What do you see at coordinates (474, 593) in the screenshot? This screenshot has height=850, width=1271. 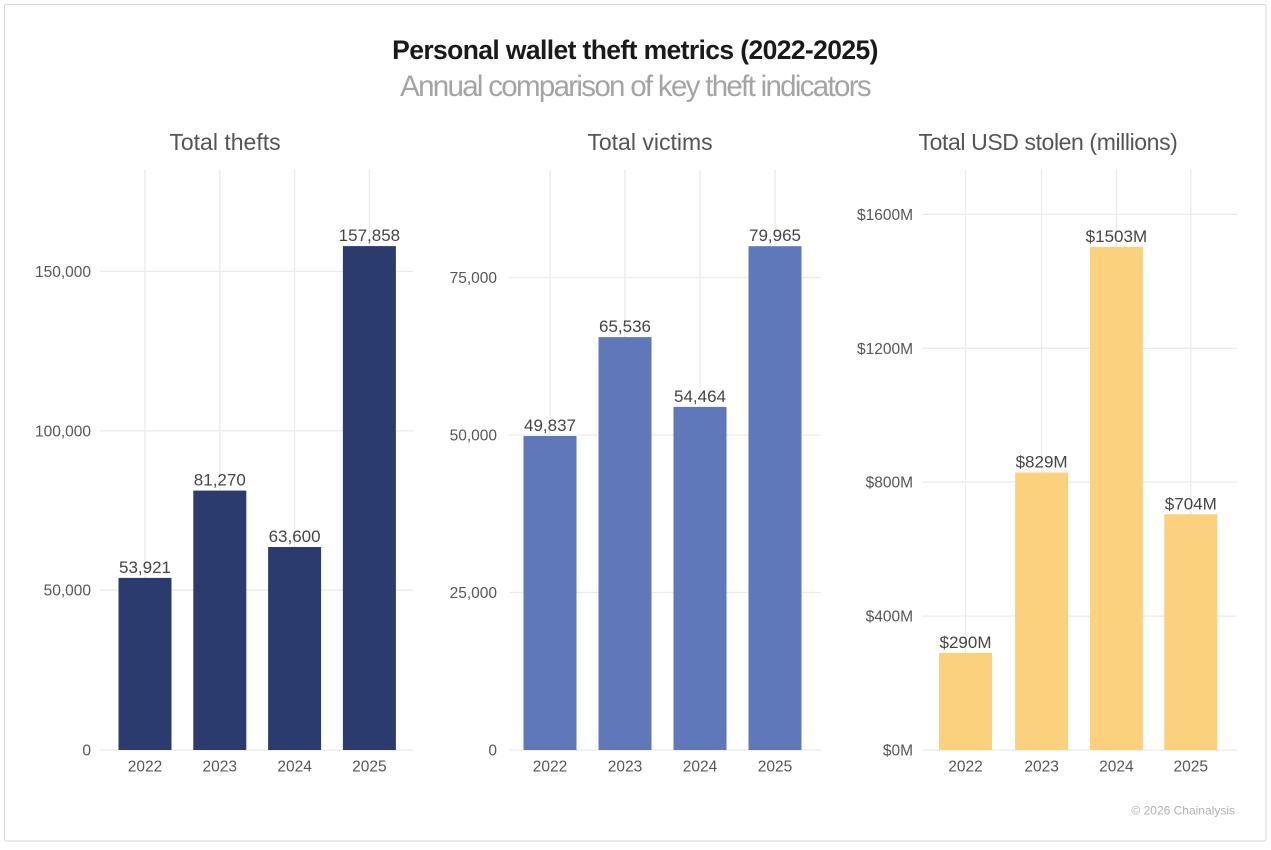 I see `svg-text: 25,000` at bounding box center [474, 593].